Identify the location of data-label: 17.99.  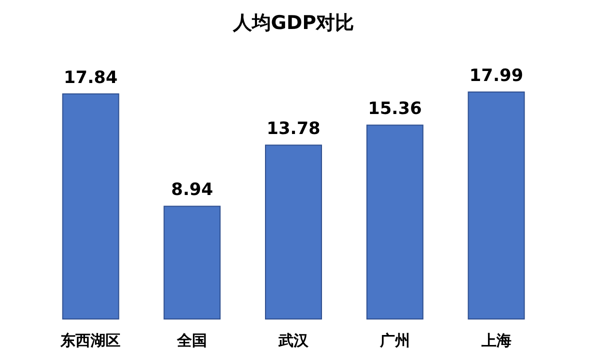
(496, 76).